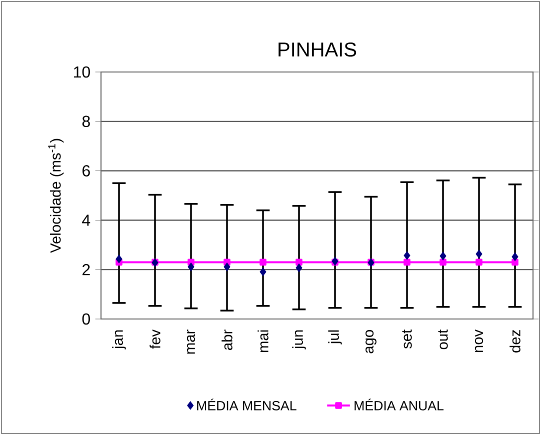  What do you see at coordinates (371, 342) in the screenshot?
I see `x-tick-label: ago` at bounding box center [371, 342].